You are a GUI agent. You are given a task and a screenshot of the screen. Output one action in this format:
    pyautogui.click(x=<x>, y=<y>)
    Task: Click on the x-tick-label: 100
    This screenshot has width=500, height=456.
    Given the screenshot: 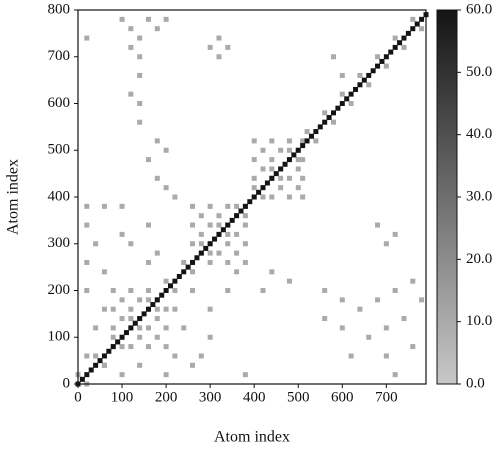 What is the action you would take?
    pyautogui.click(x=122, y=397)
    